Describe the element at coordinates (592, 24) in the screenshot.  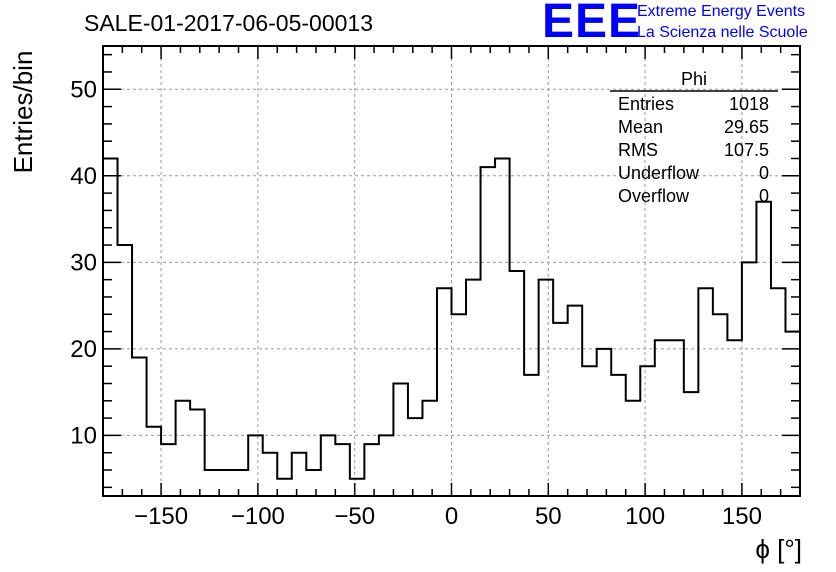
I see `eee-logo: EEE` at that location.